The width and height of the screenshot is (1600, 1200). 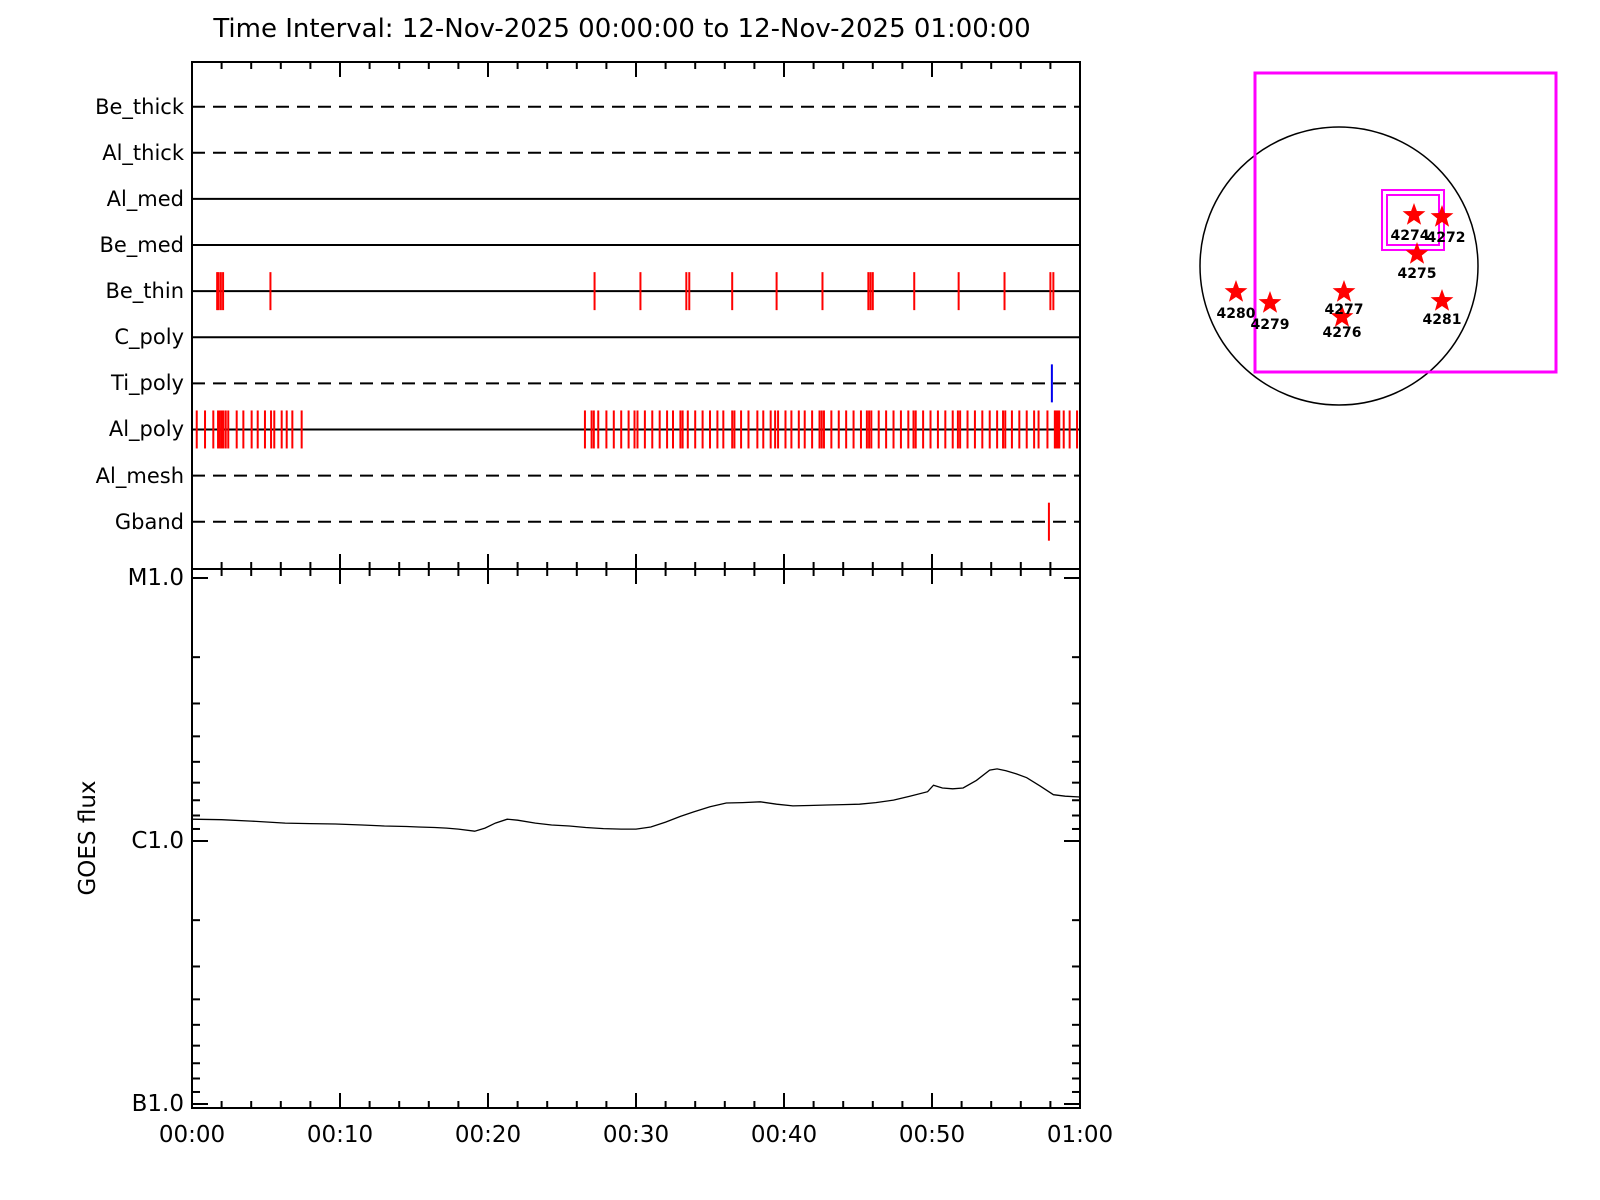 I want to click on xtick-0000: 00:00, so click(x=192, y=1135).